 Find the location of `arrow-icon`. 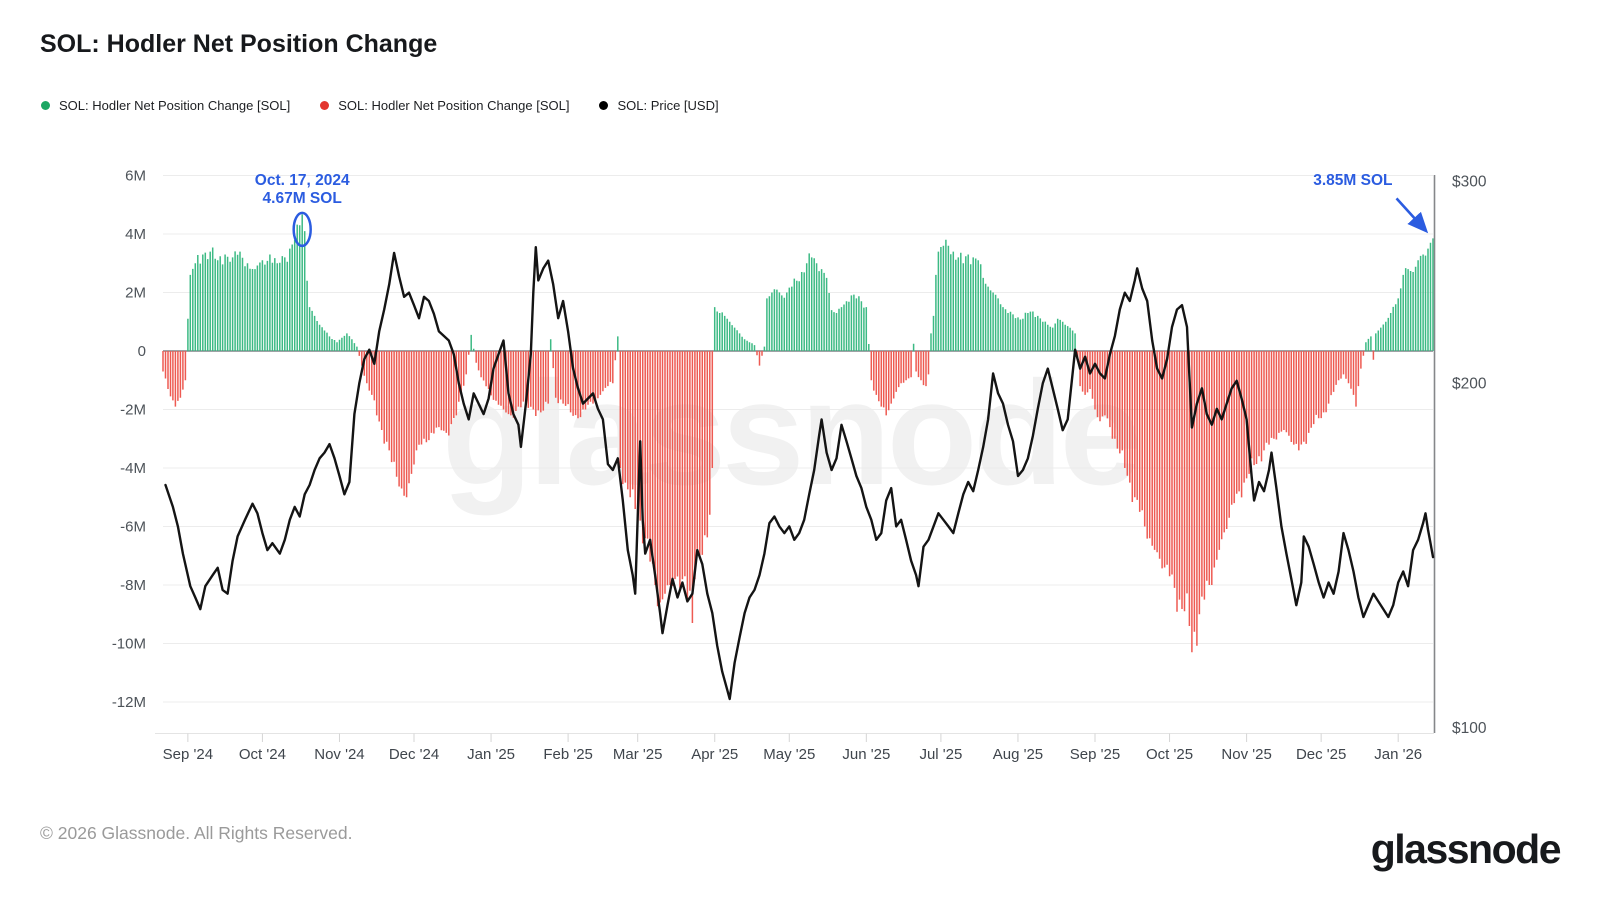

arrow-icon is located at coordinates (1412, 215).